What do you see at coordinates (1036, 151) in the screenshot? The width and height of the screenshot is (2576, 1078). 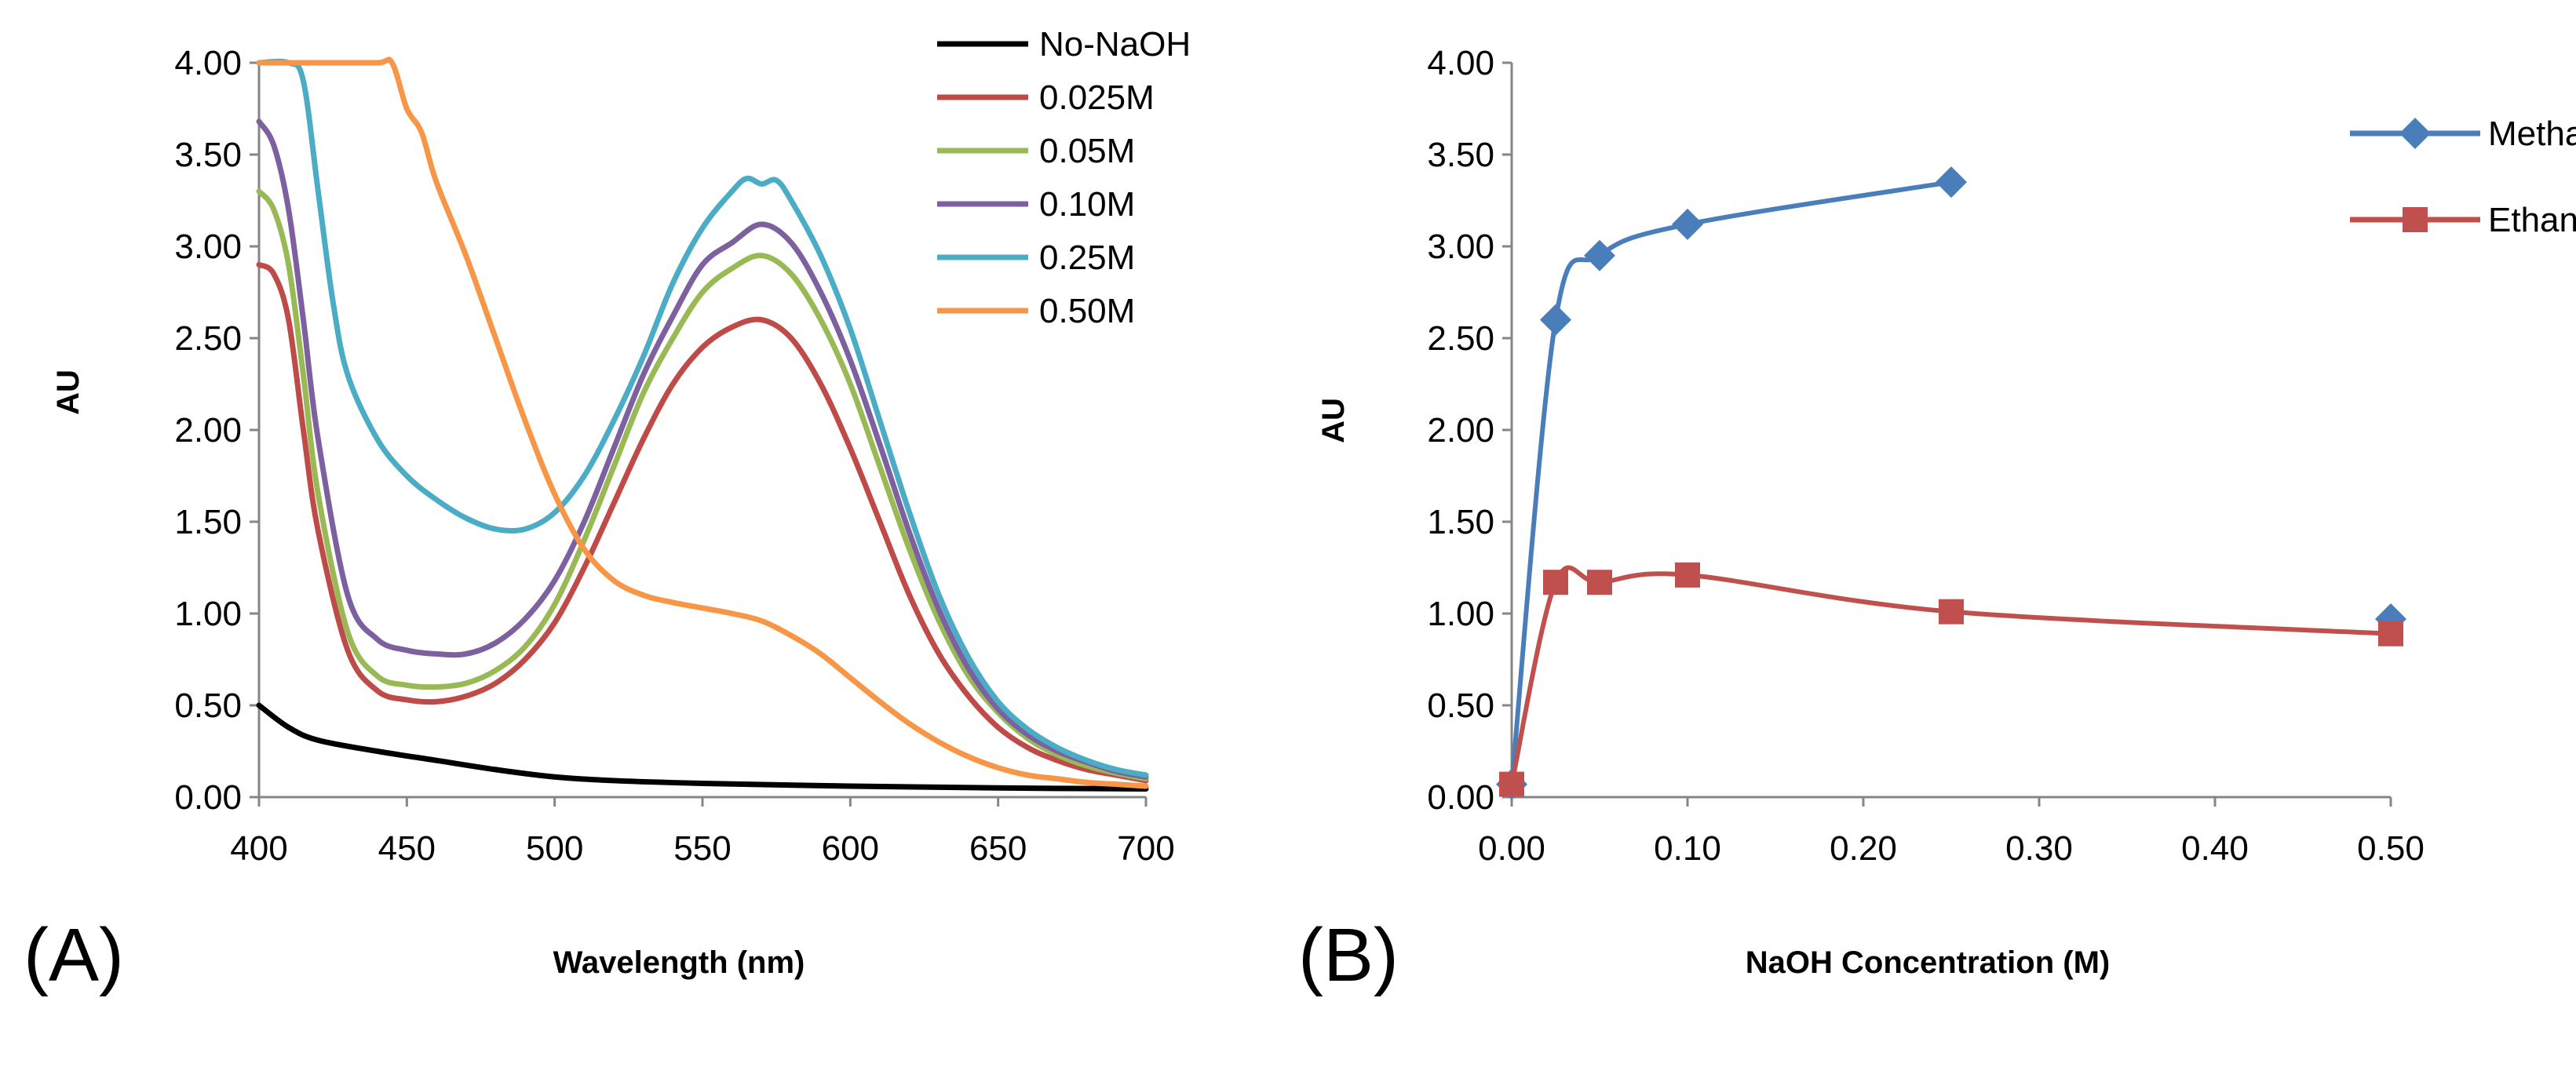 I see `legend-entry: 0.05M` at bounding box center [1036, 151].